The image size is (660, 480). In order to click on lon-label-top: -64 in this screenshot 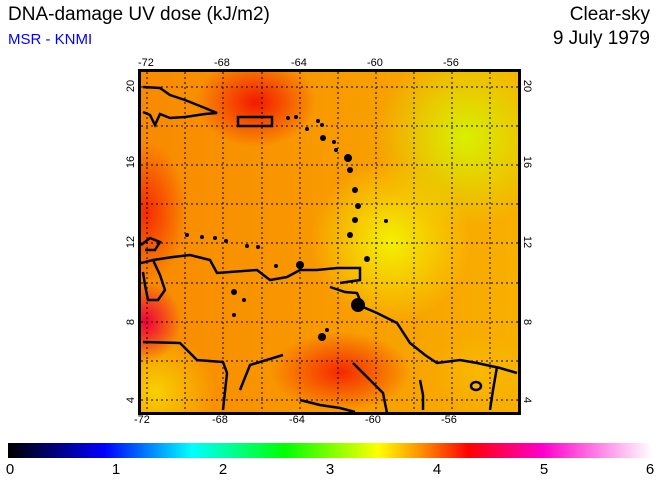, I will do `click(299, 63)`.